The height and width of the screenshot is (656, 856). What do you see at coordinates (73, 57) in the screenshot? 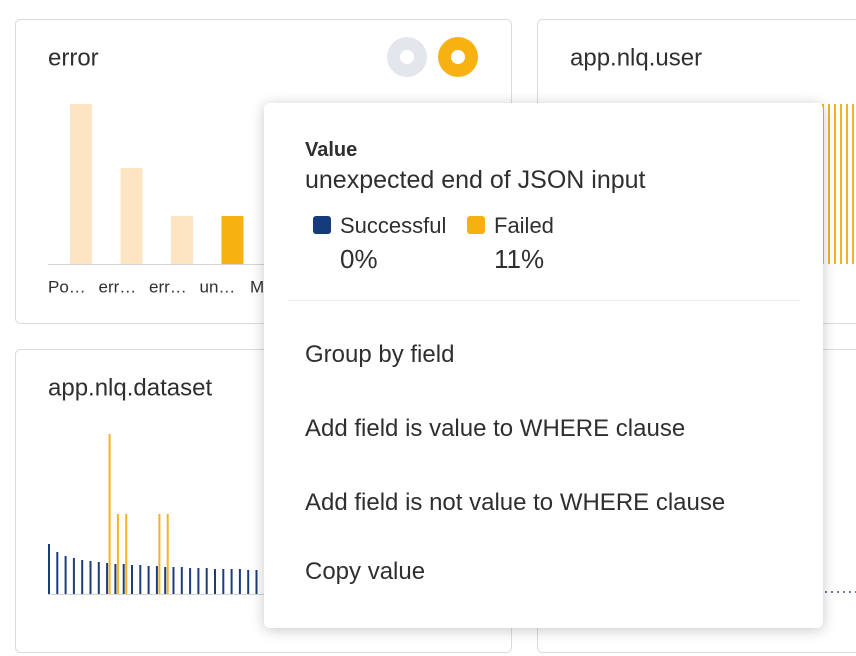
I see `panel-title: error` at bounding box center [73, 57].